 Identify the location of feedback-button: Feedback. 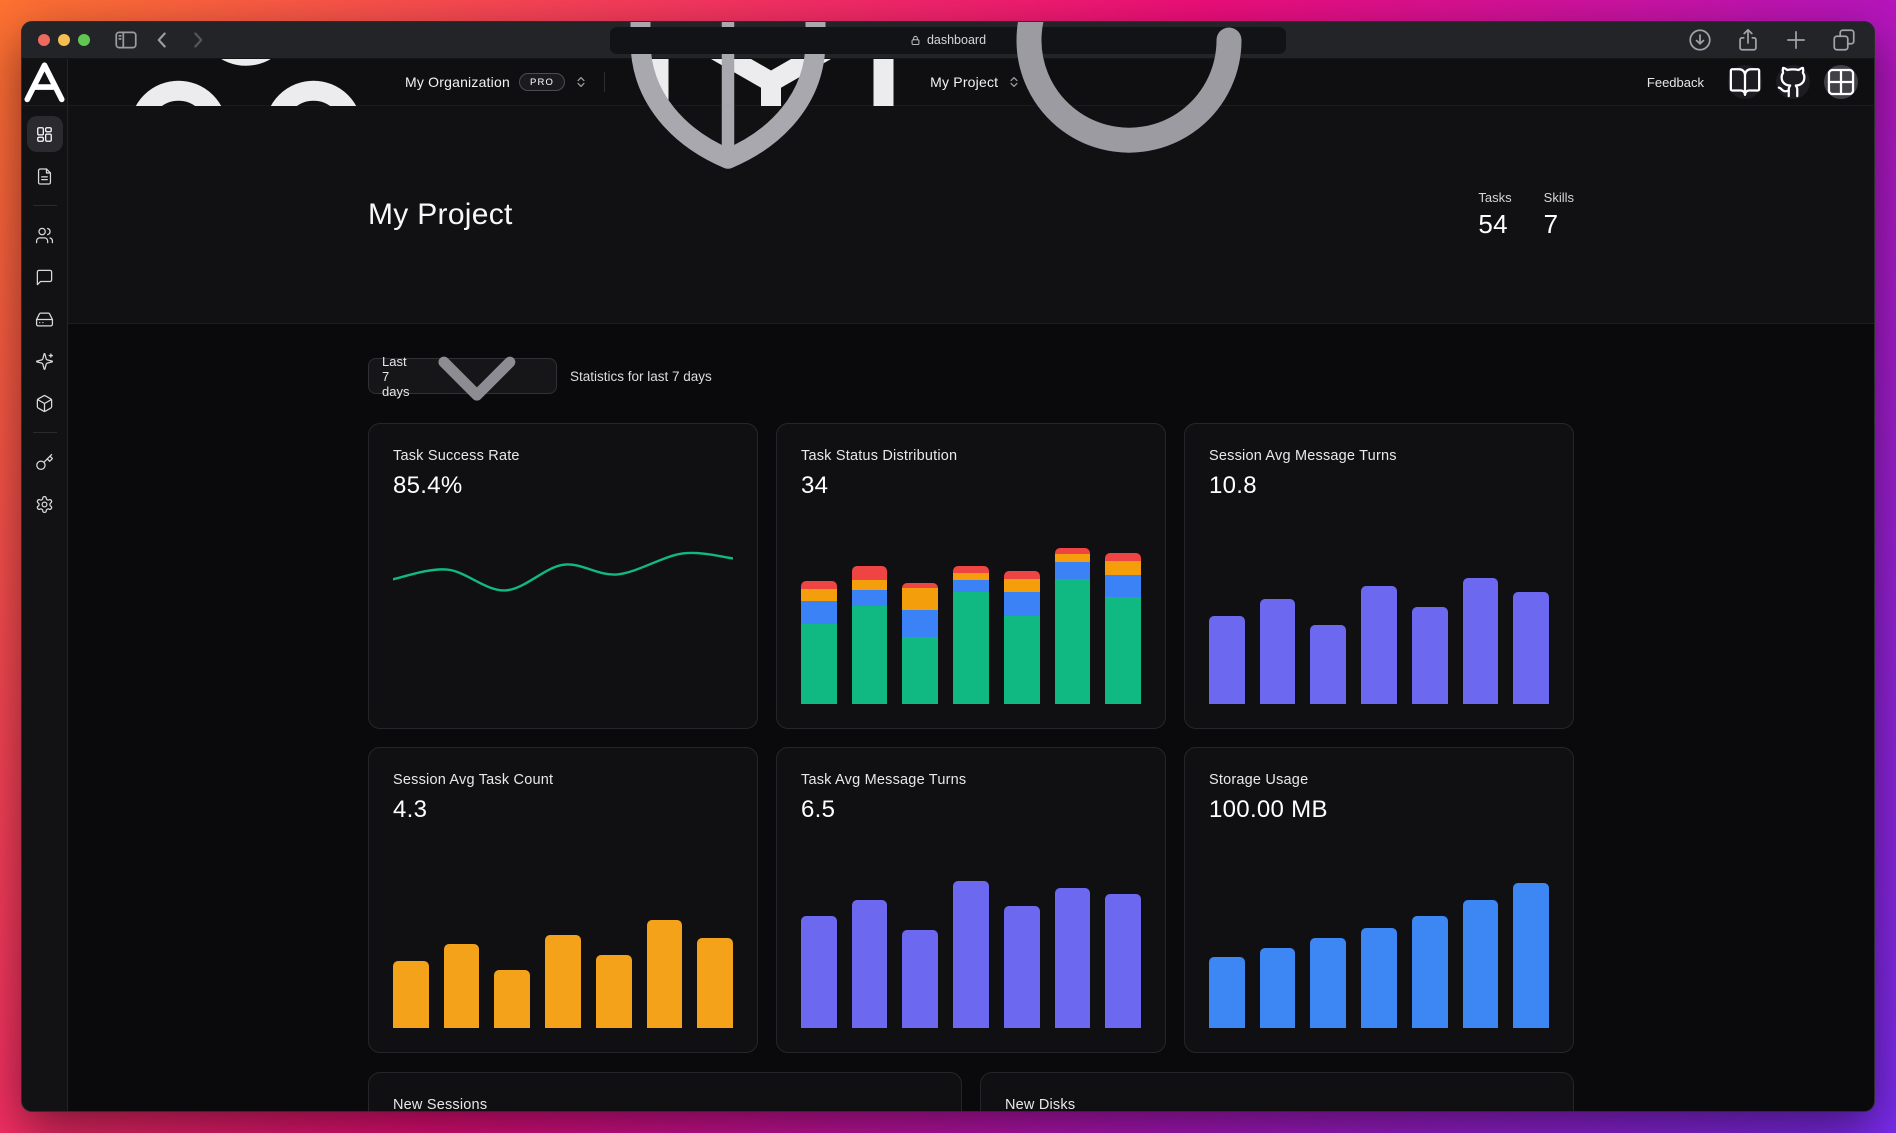
(1675, 82).